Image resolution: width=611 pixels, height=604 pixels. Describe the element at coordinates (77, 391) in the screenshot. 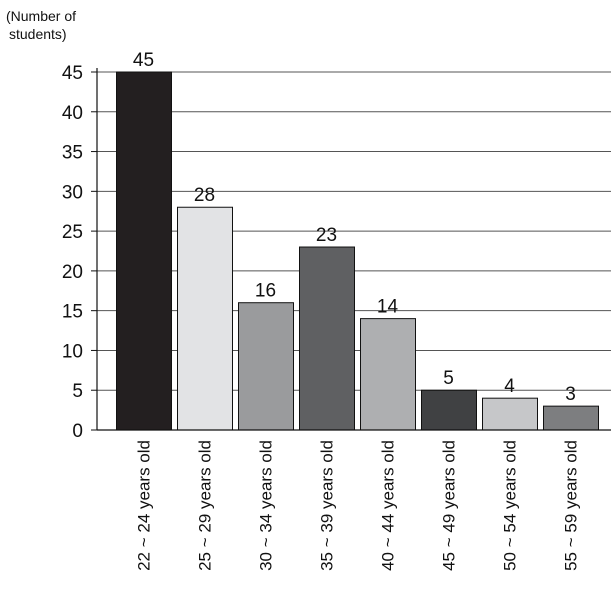

I see `y-tick-label: 5` at that location.